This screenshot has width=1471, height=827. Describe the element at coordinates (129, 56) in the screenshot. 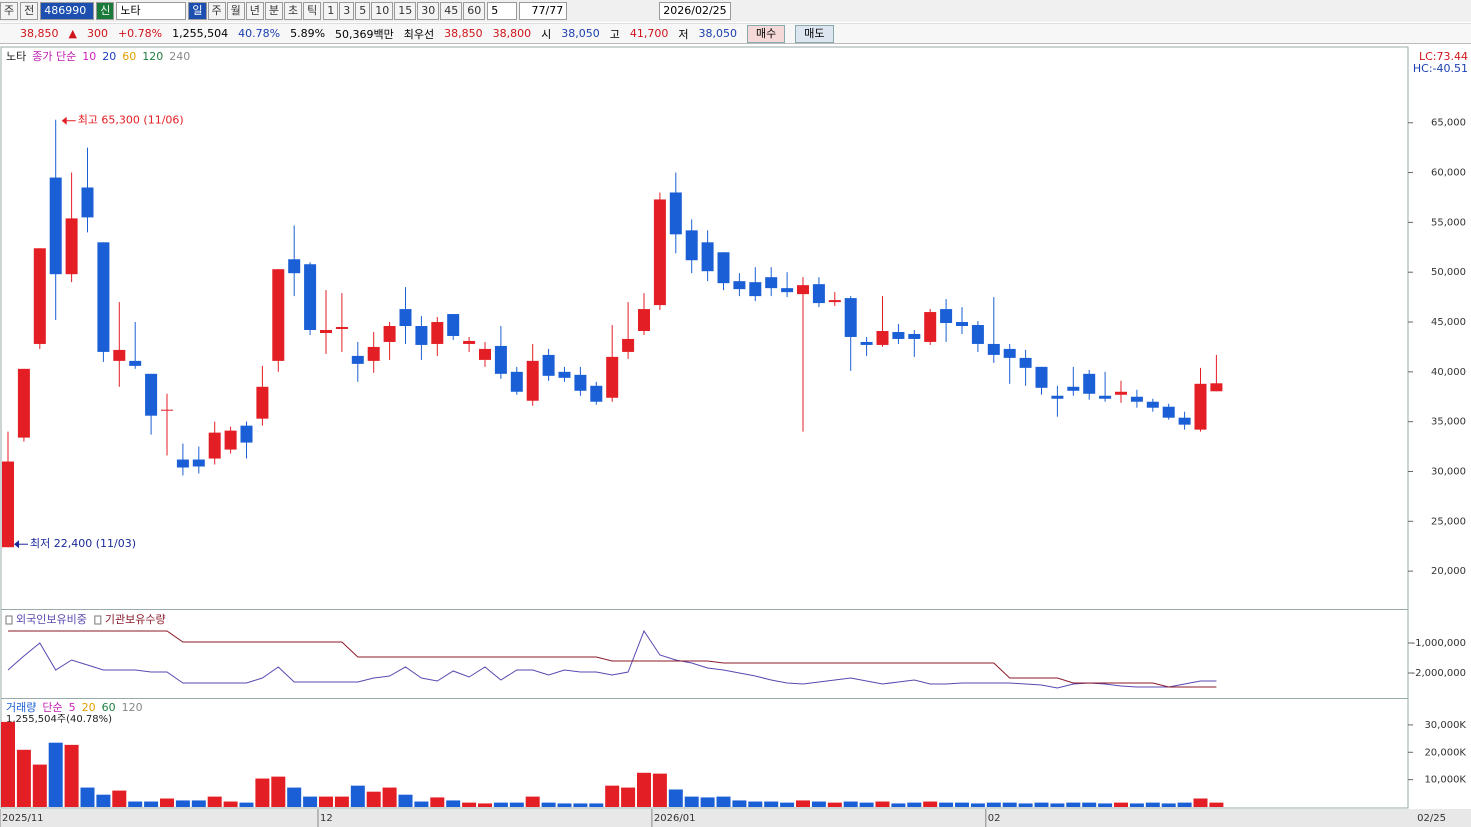

I see `legend-text: 60` at that location.